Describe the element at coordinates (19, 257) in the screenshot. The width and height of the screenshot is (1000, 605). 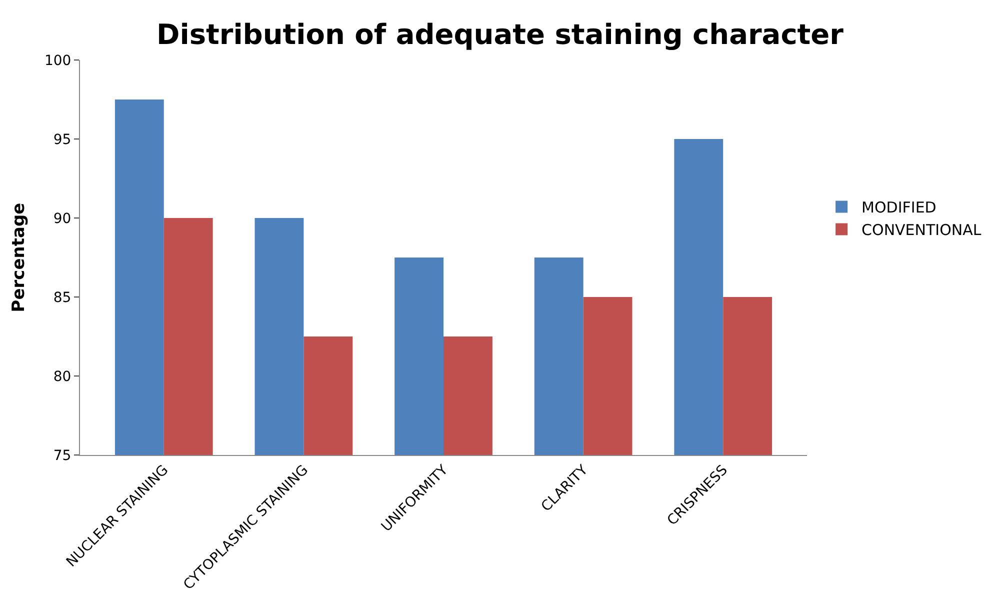
I see `y-axis-title: Percentage` at that location.